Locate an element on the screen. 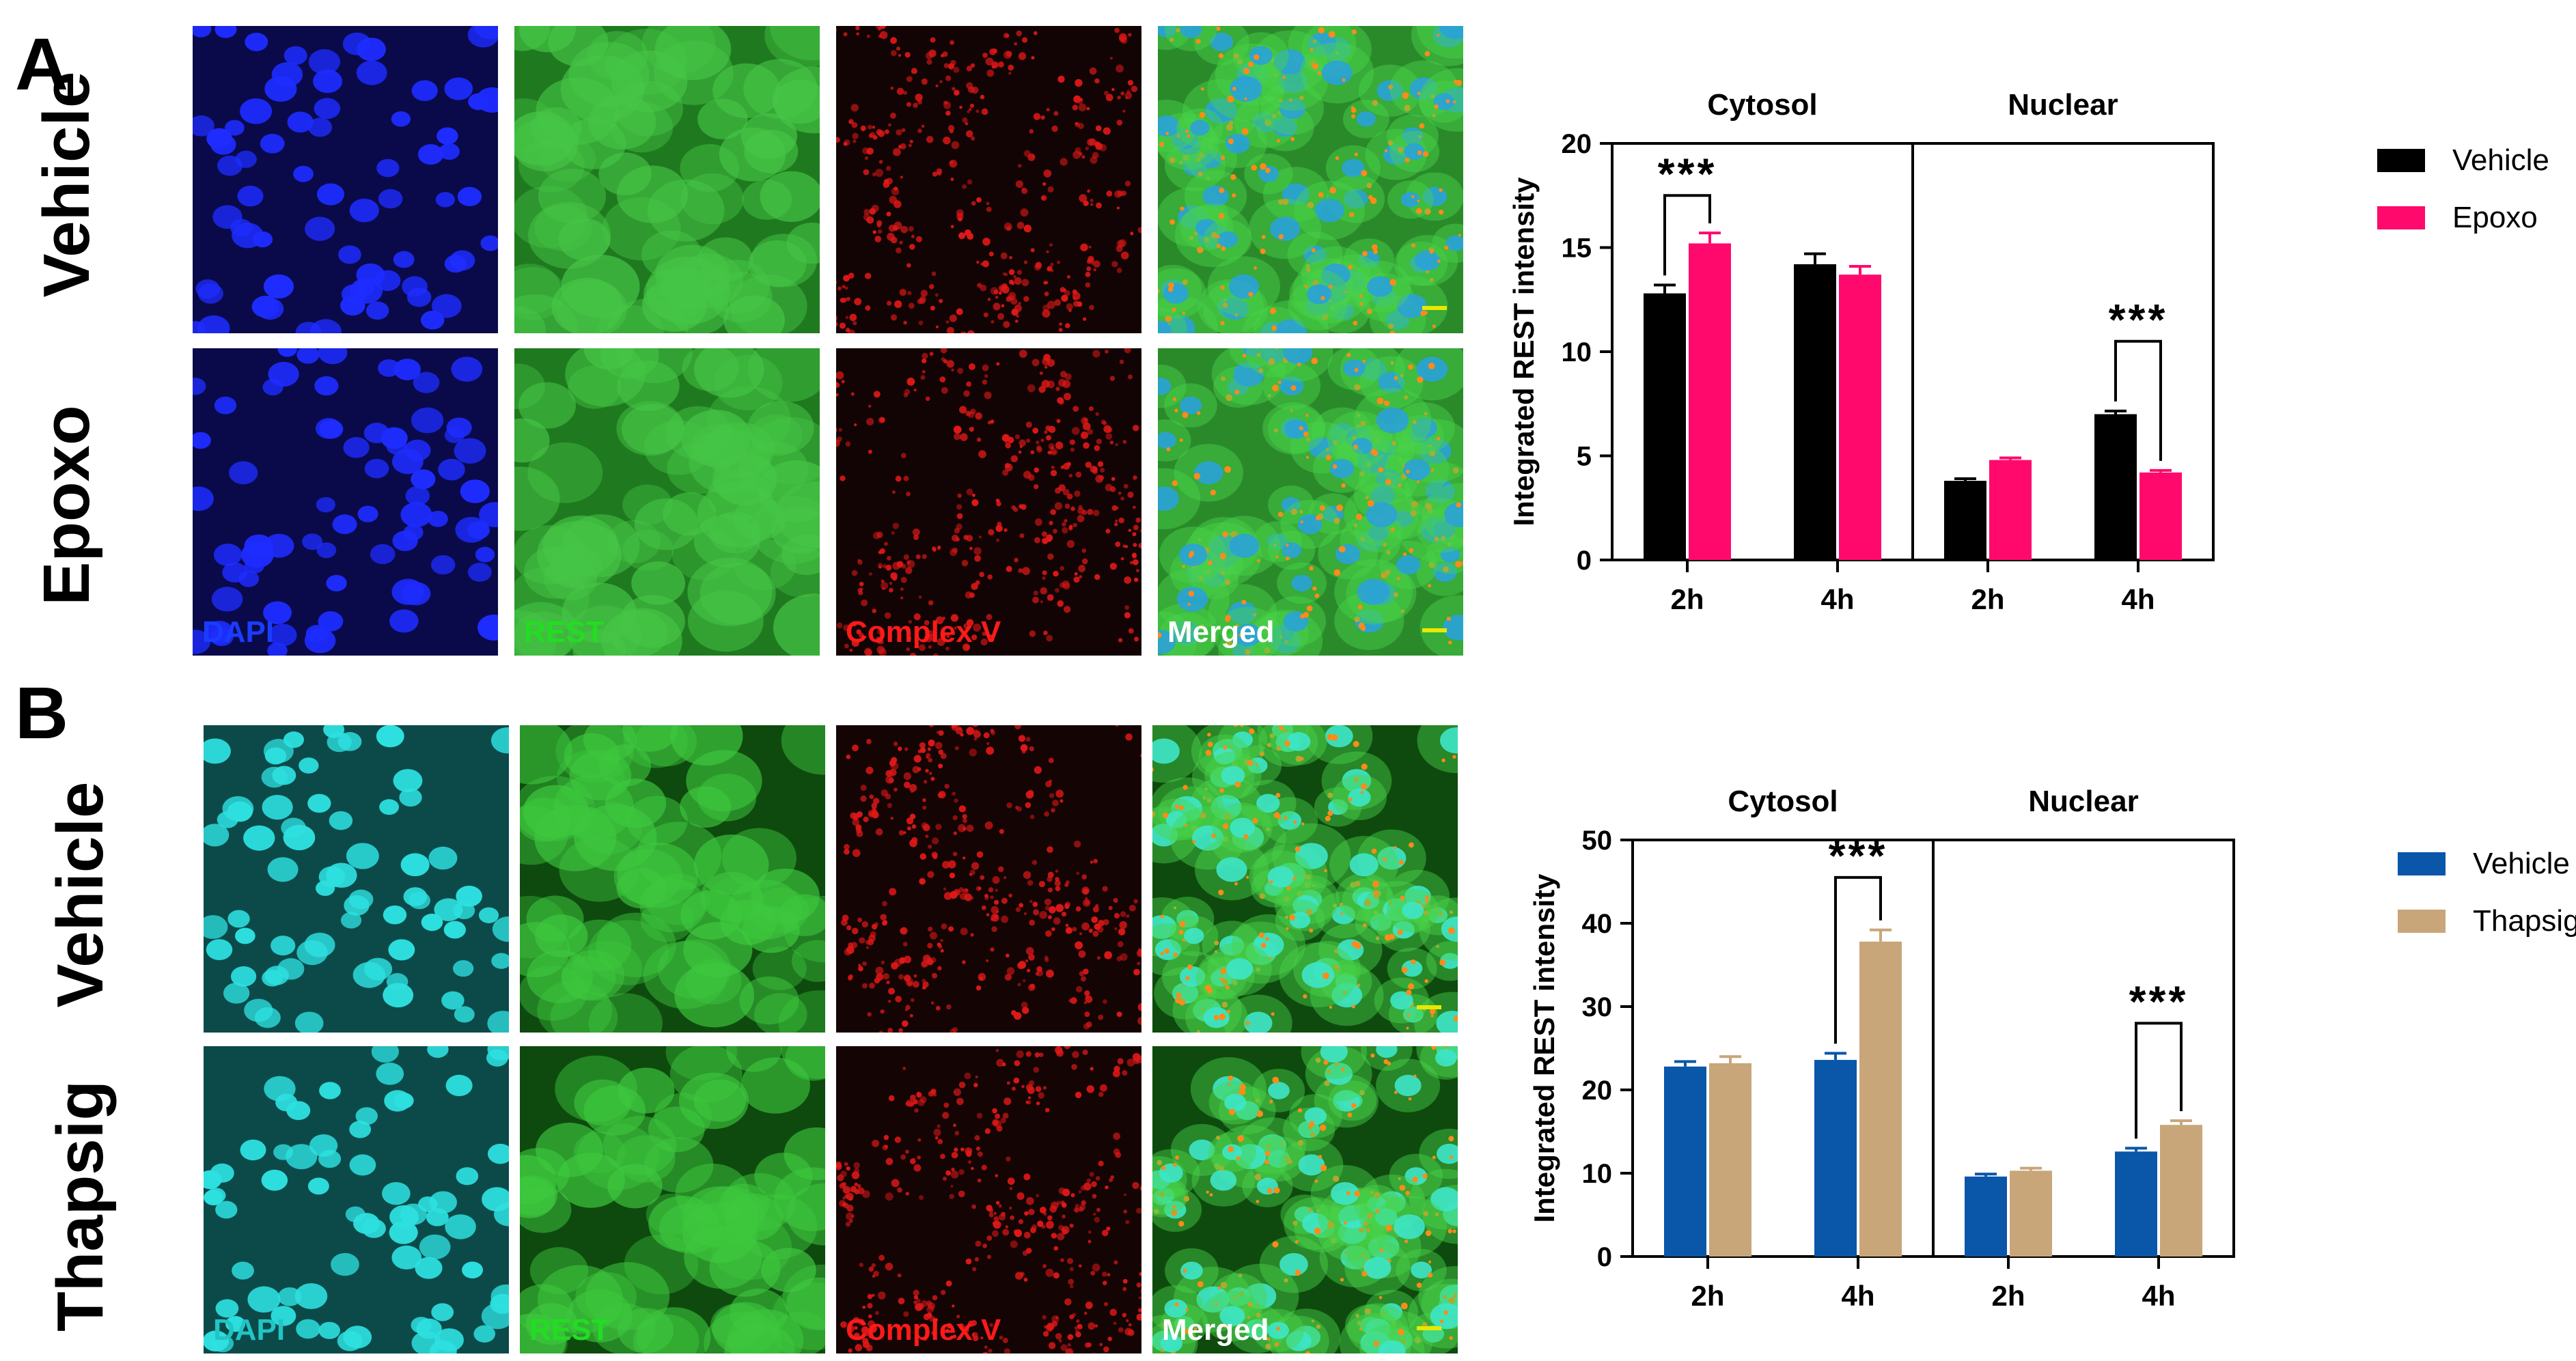 This screenshot has width=2576, height=1361. chart-b-xtick-label-2: 2h is located at coordinates (2008, 1296).